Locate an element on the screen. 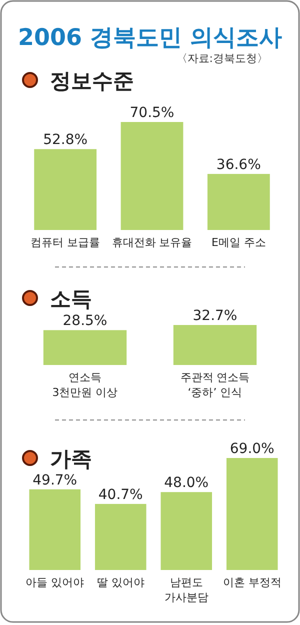 This screenshot has width=300, height=625. x-tick-label: 아들 있어야 is located at coordinates (55, 582).